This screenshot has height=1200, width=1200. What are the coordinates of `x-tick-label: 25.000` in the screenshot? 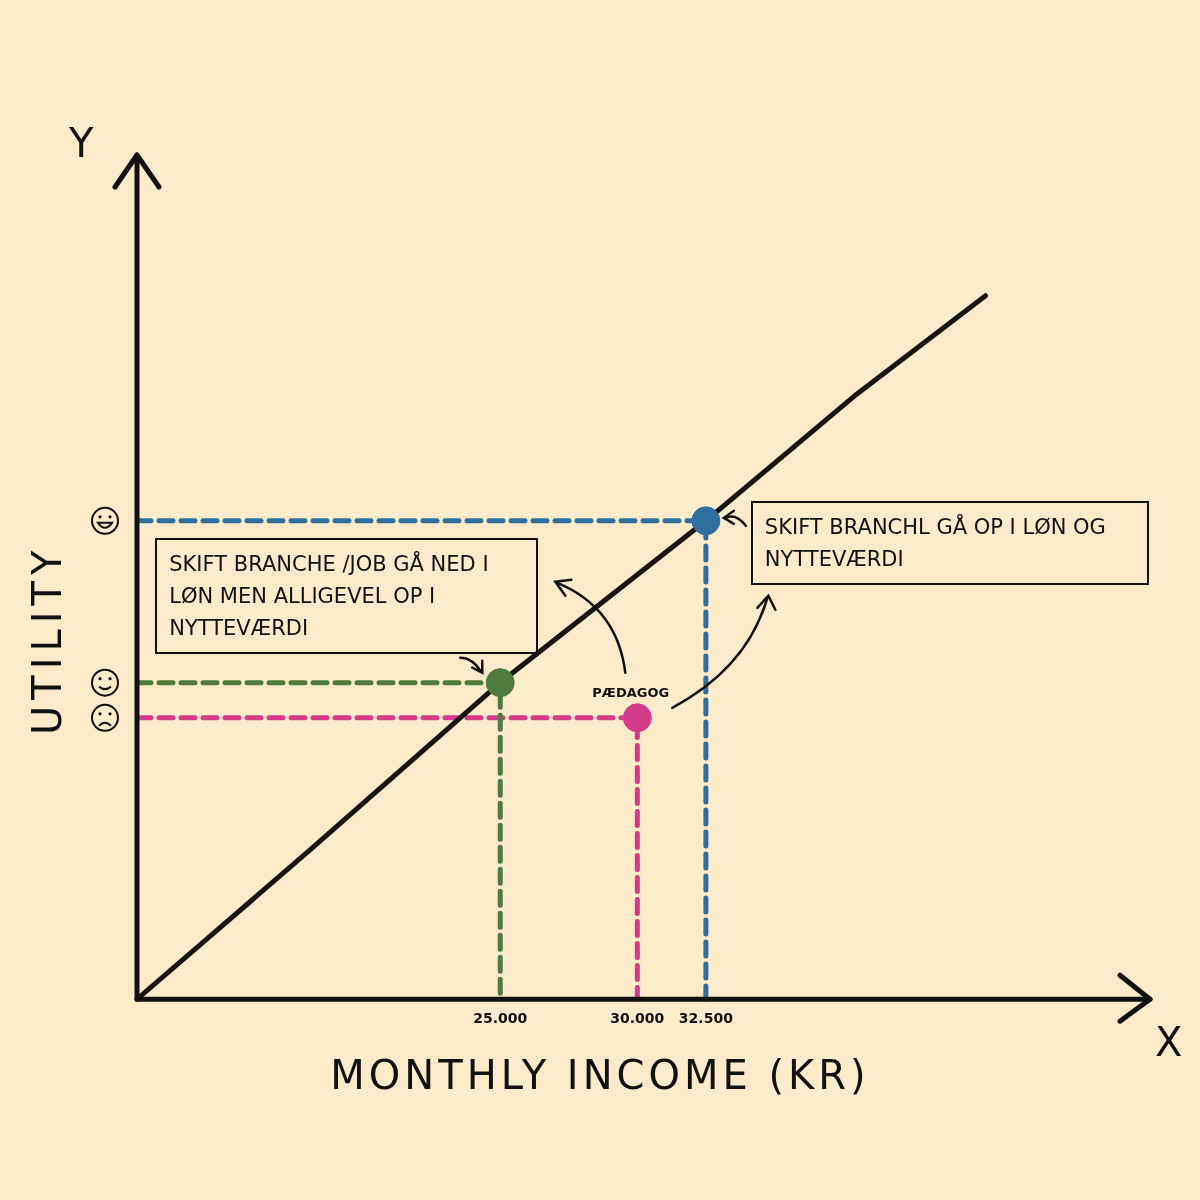 It's located at (500, 1018).